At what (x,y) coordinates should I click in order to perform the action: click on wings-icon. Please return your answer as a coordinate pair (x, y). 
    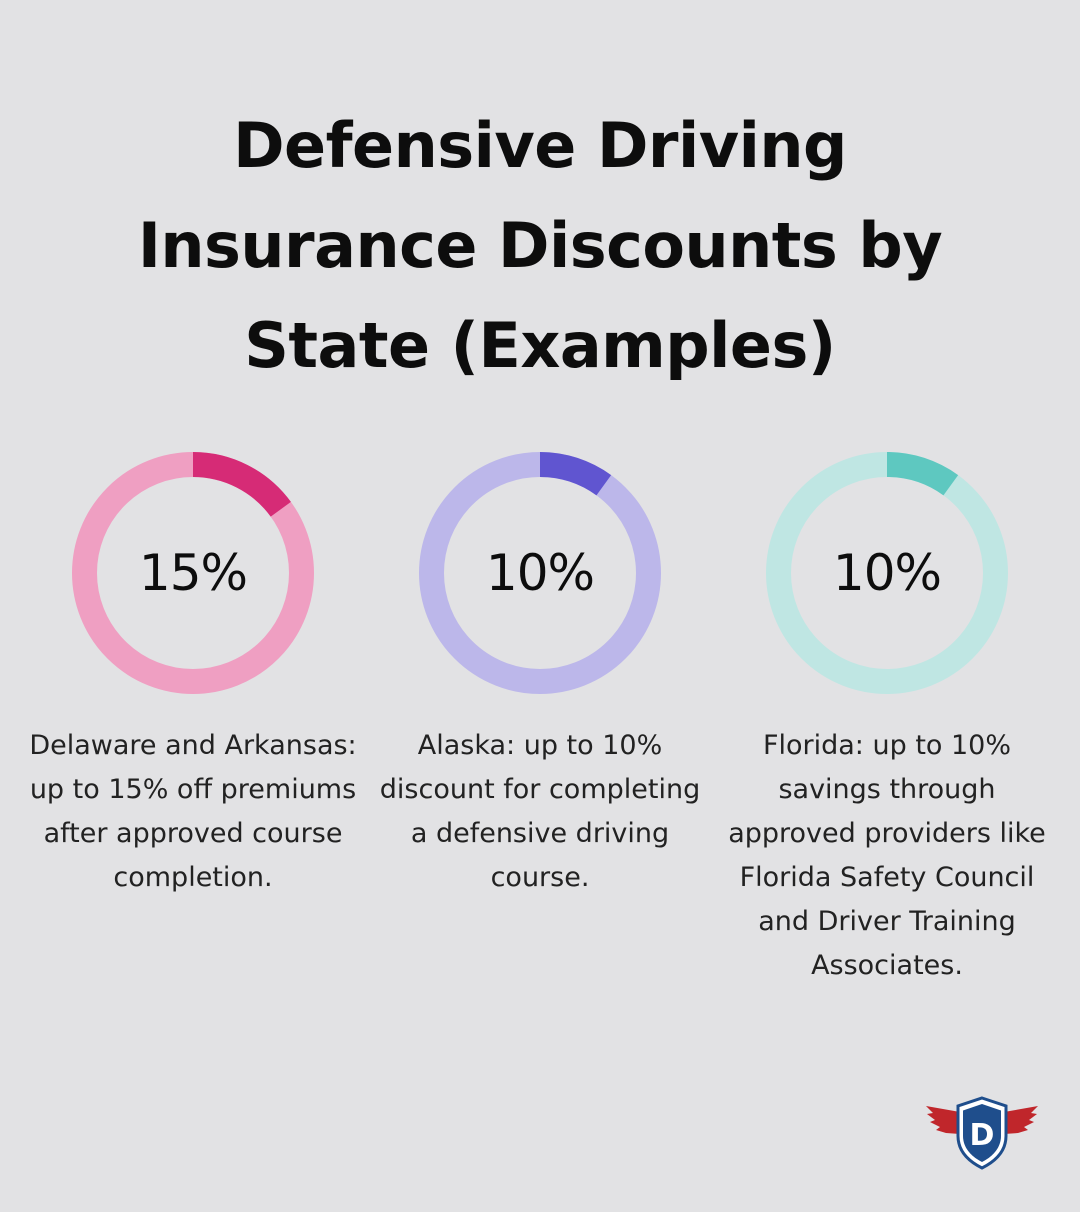
    Looking at the image, I should click on (982, 1120).